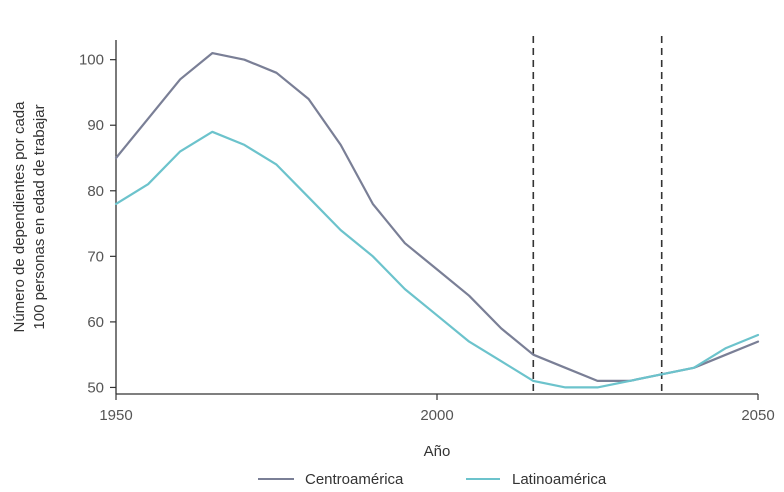 Image resolution: width=784 pixels, height=492 pixels. Describe the element at coordinates (95, 387) in the screenshot. I see `y-tick-label-50: 50` at that location.